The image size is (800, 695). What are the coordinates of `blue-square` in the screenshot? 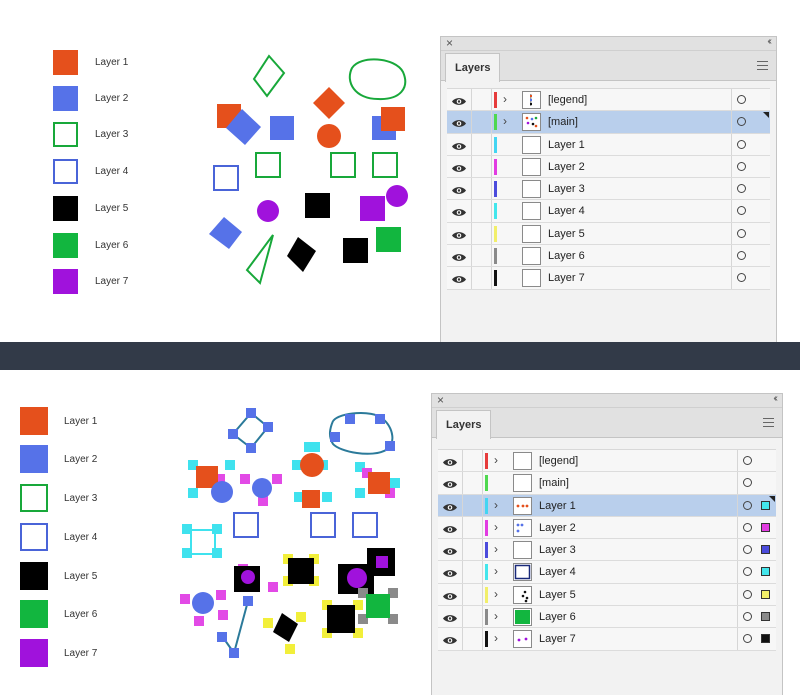 It's located at (282, 128).